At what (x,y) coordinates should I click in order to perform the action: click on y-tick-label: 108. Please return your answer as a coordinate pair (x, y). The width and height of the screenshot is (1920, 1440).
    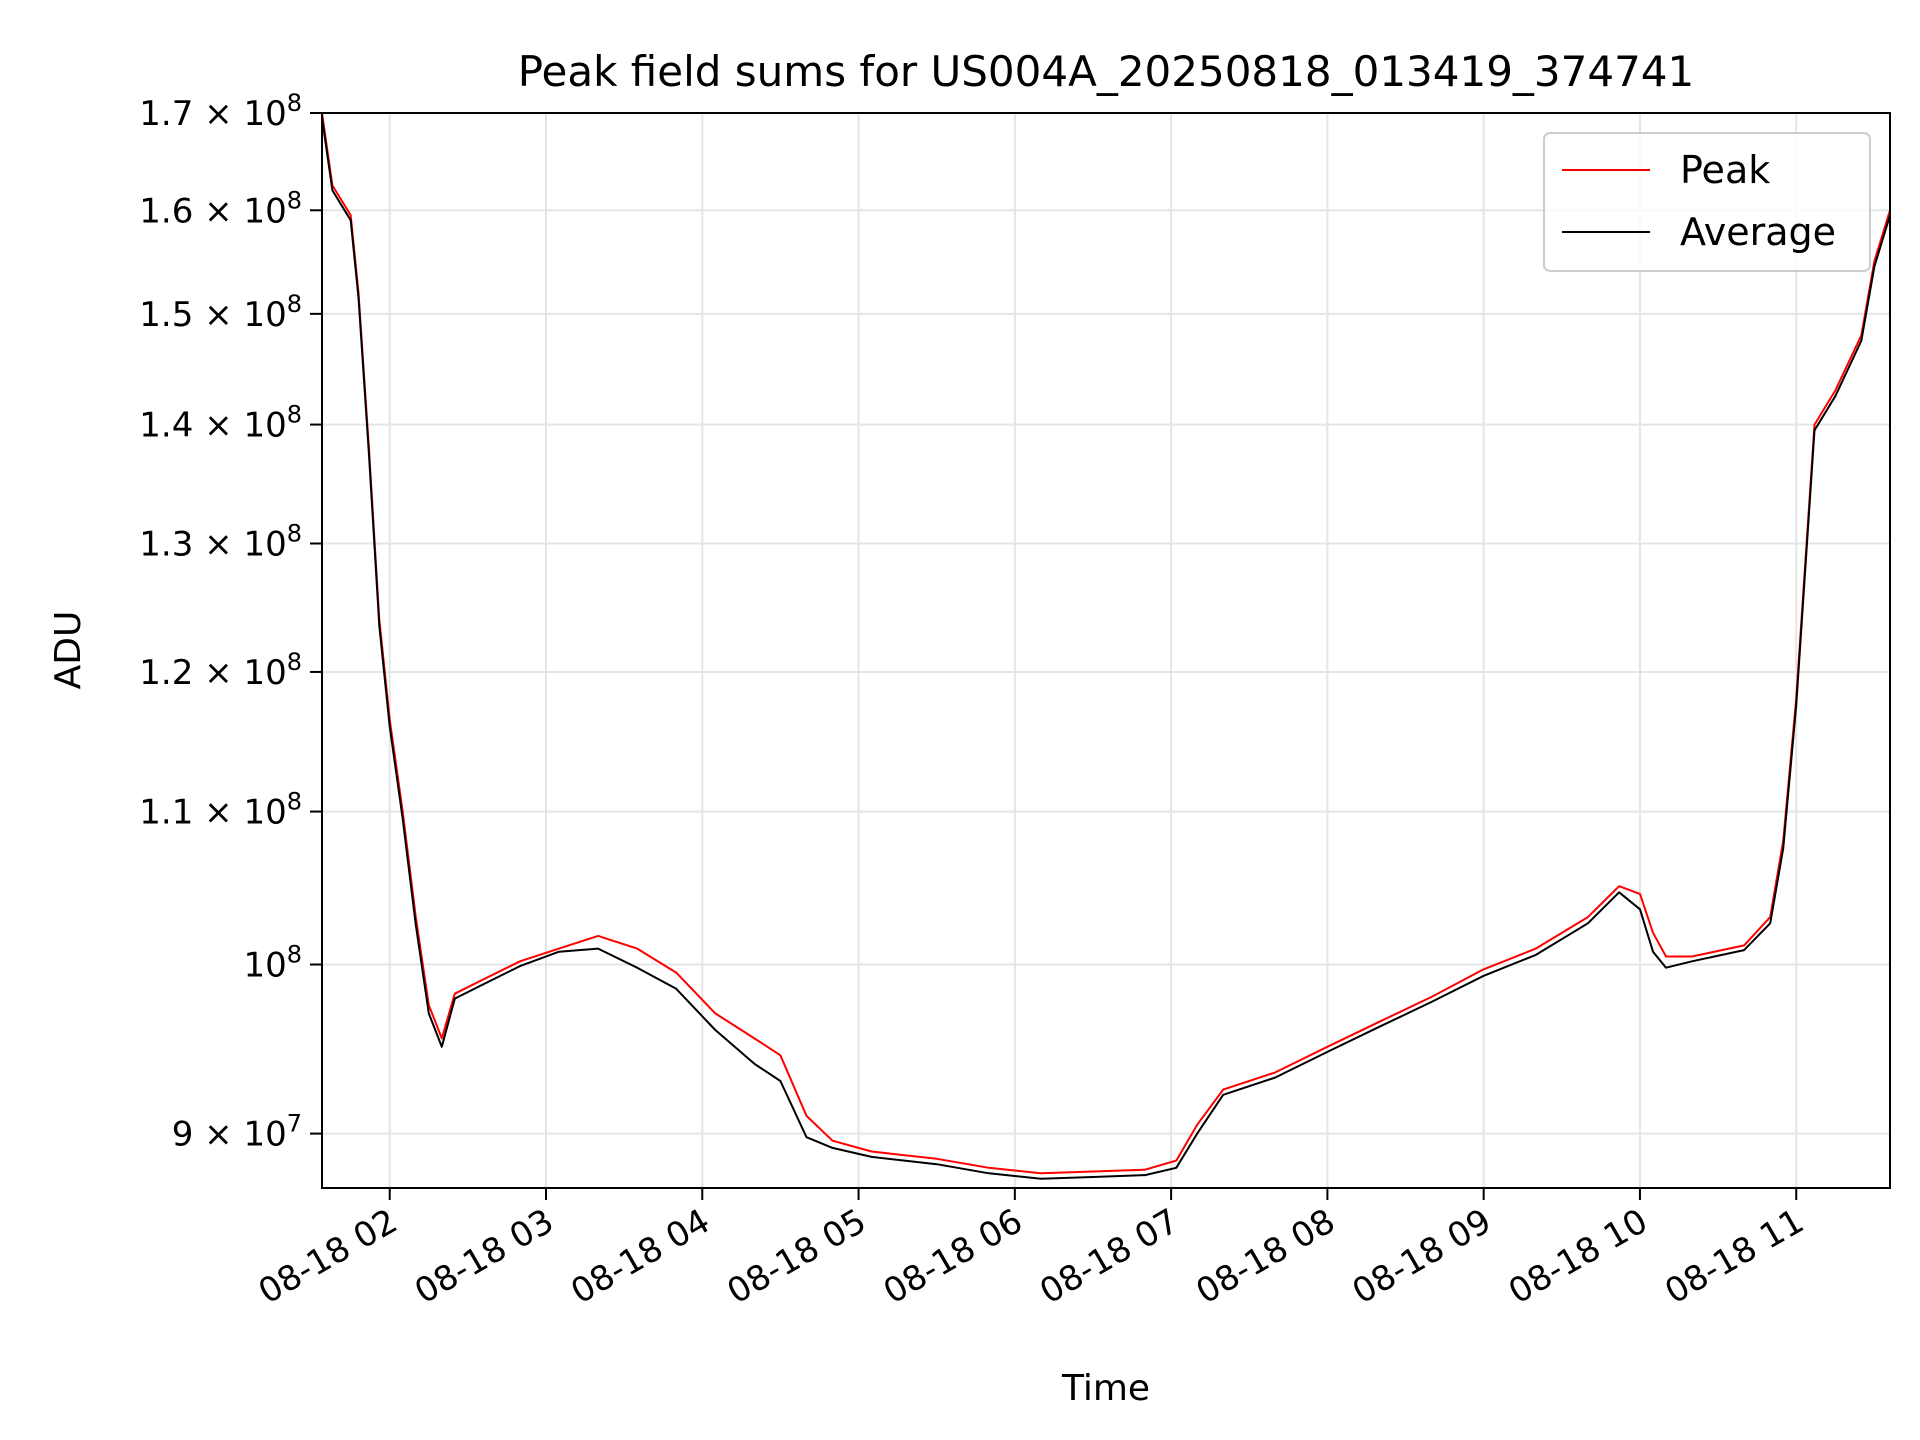
    Looking at the image, I should click on (272, 963).